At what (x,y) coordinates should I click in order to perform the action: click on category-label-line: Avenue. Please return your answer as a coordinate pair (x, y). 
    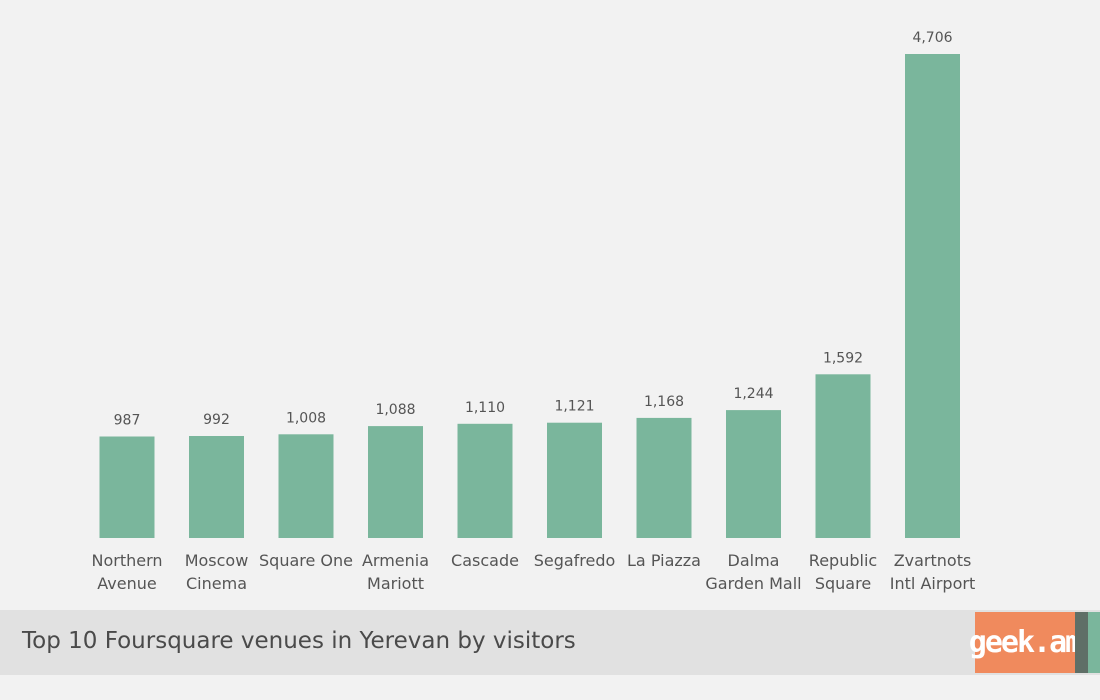
    Looking at the image, I should click on (126, 583).